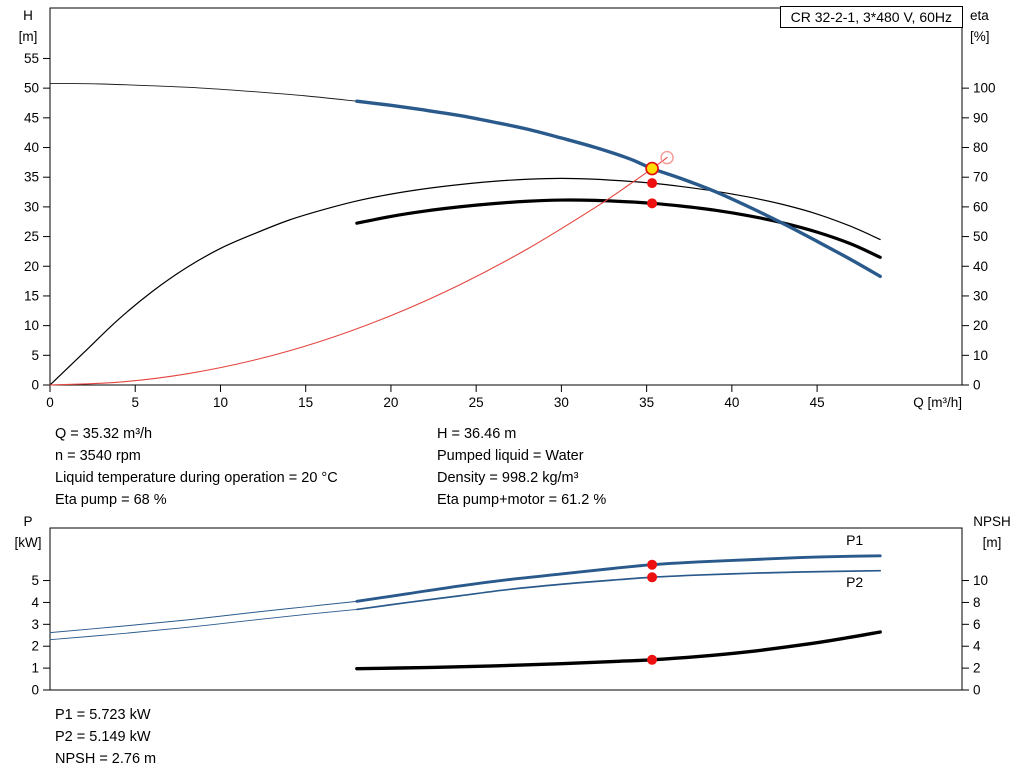  Describe the element at coordinates (652, 577) in the screenshot. I see `p2-point` at that location.